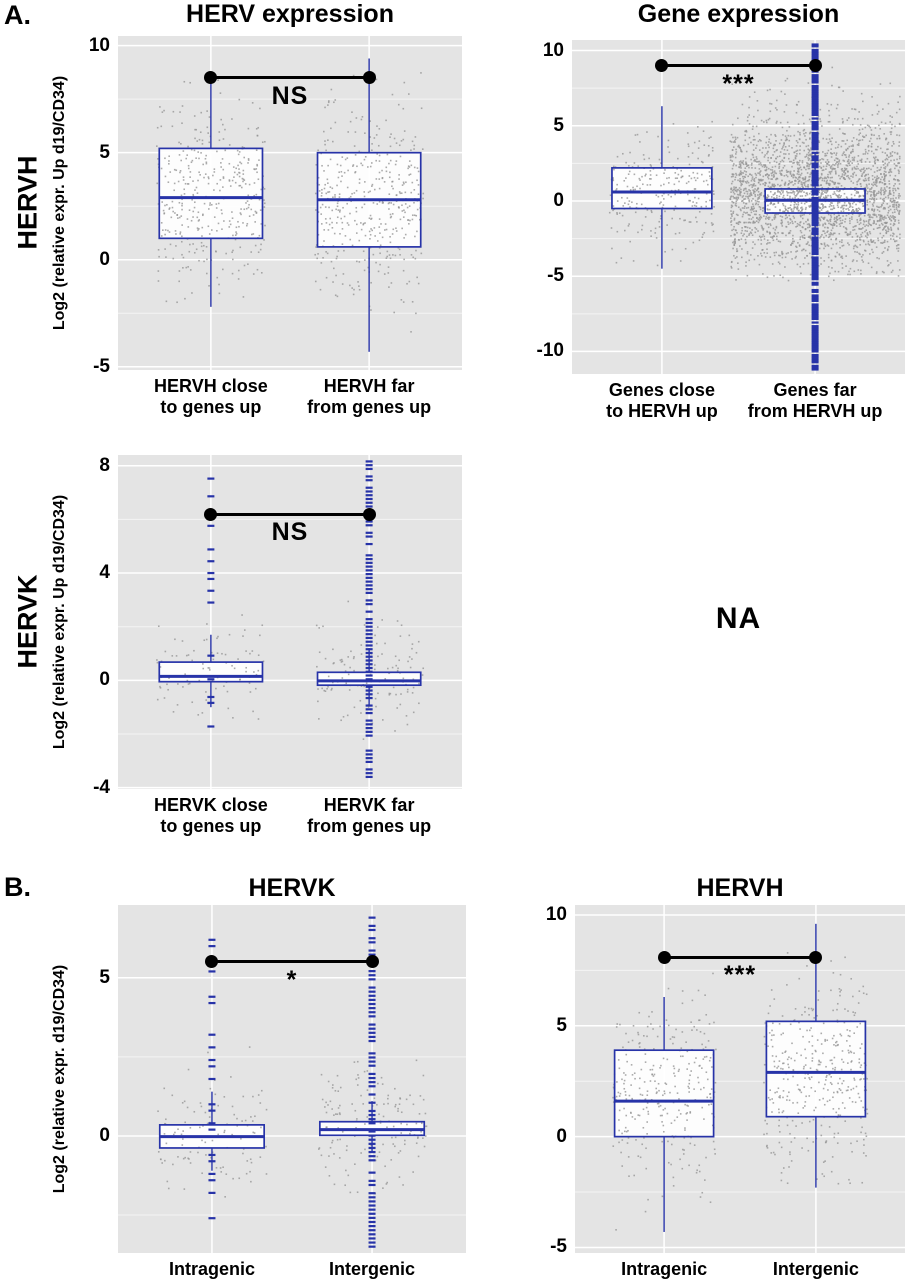 The height and width of the screenshot is (1280, 915). Describe the element at coordinates (59, 1079) in the screenshot. I see `y-axis-label: Log2 (relative expr. d19/CD34)` at that location.